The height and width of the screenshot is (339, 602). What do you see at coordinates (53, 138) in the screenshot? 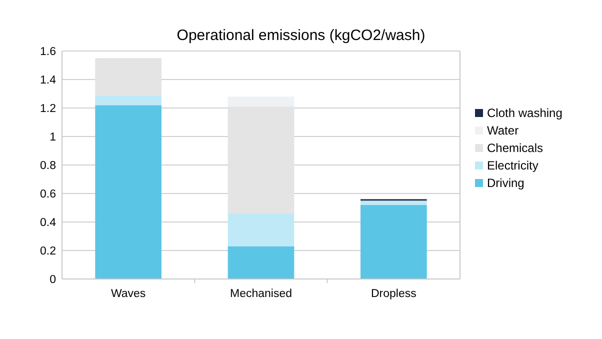
I see `y-tick-label: 1` at bounding box center [53, 138].